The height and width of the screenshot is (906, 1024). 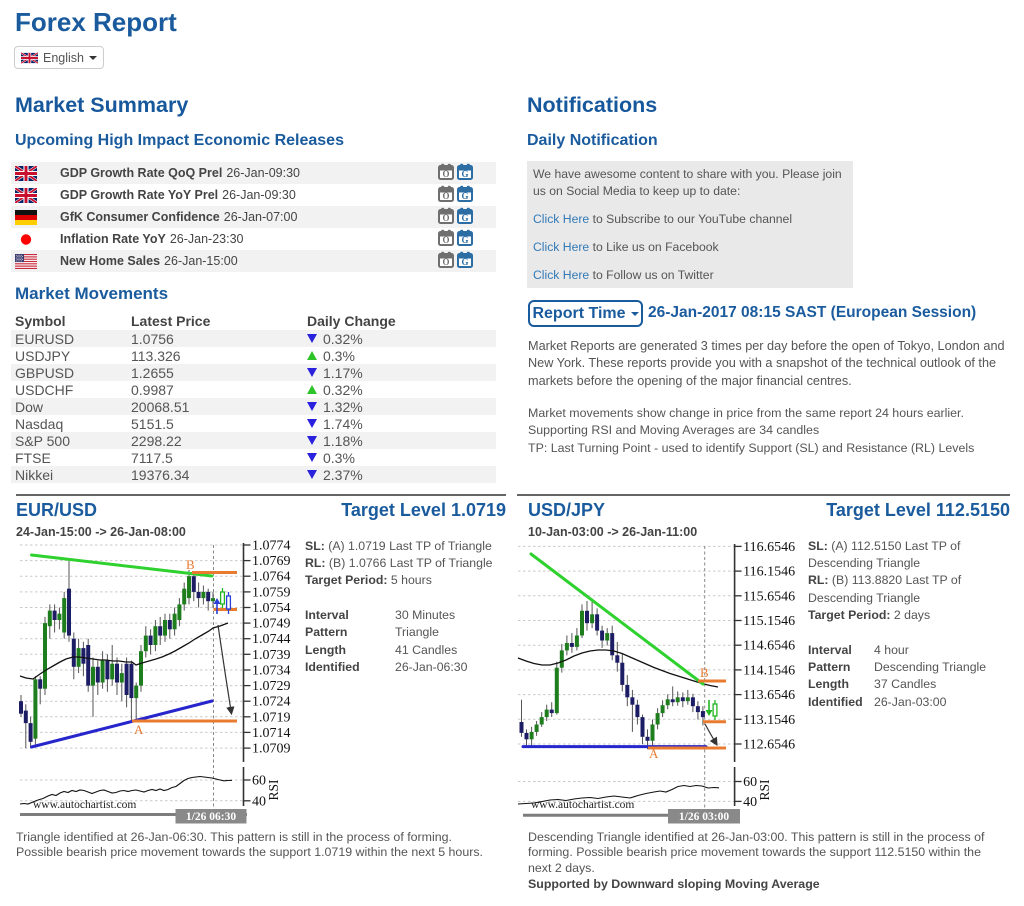 I want to click on svg-text: 1.0734, so click(x=271, y=671).